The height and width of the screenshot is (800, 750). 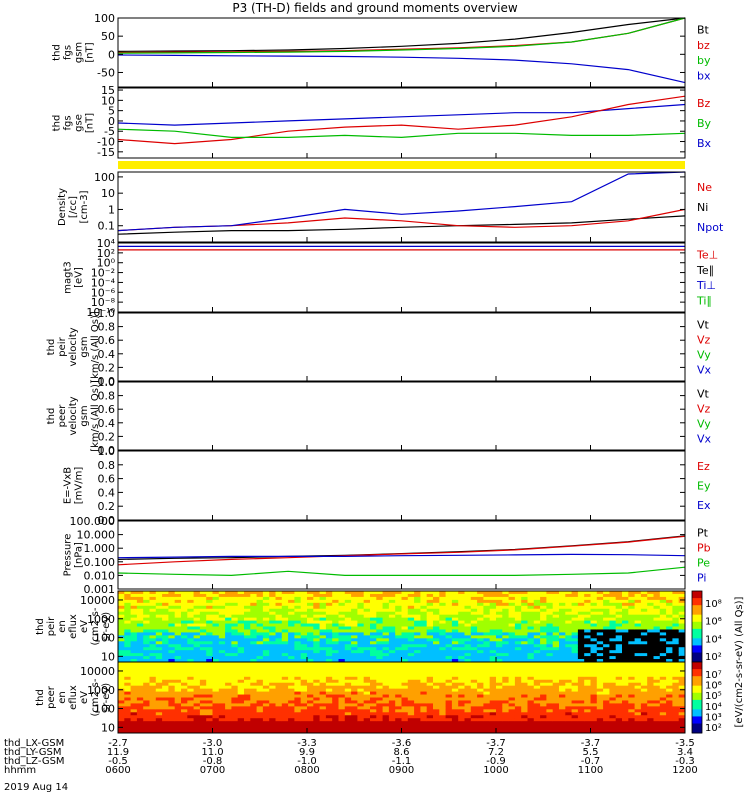 What do you see at coordinates (697, 654) in the screenshot?
I see `colorbar-segment` at bounding box center [697, 654].